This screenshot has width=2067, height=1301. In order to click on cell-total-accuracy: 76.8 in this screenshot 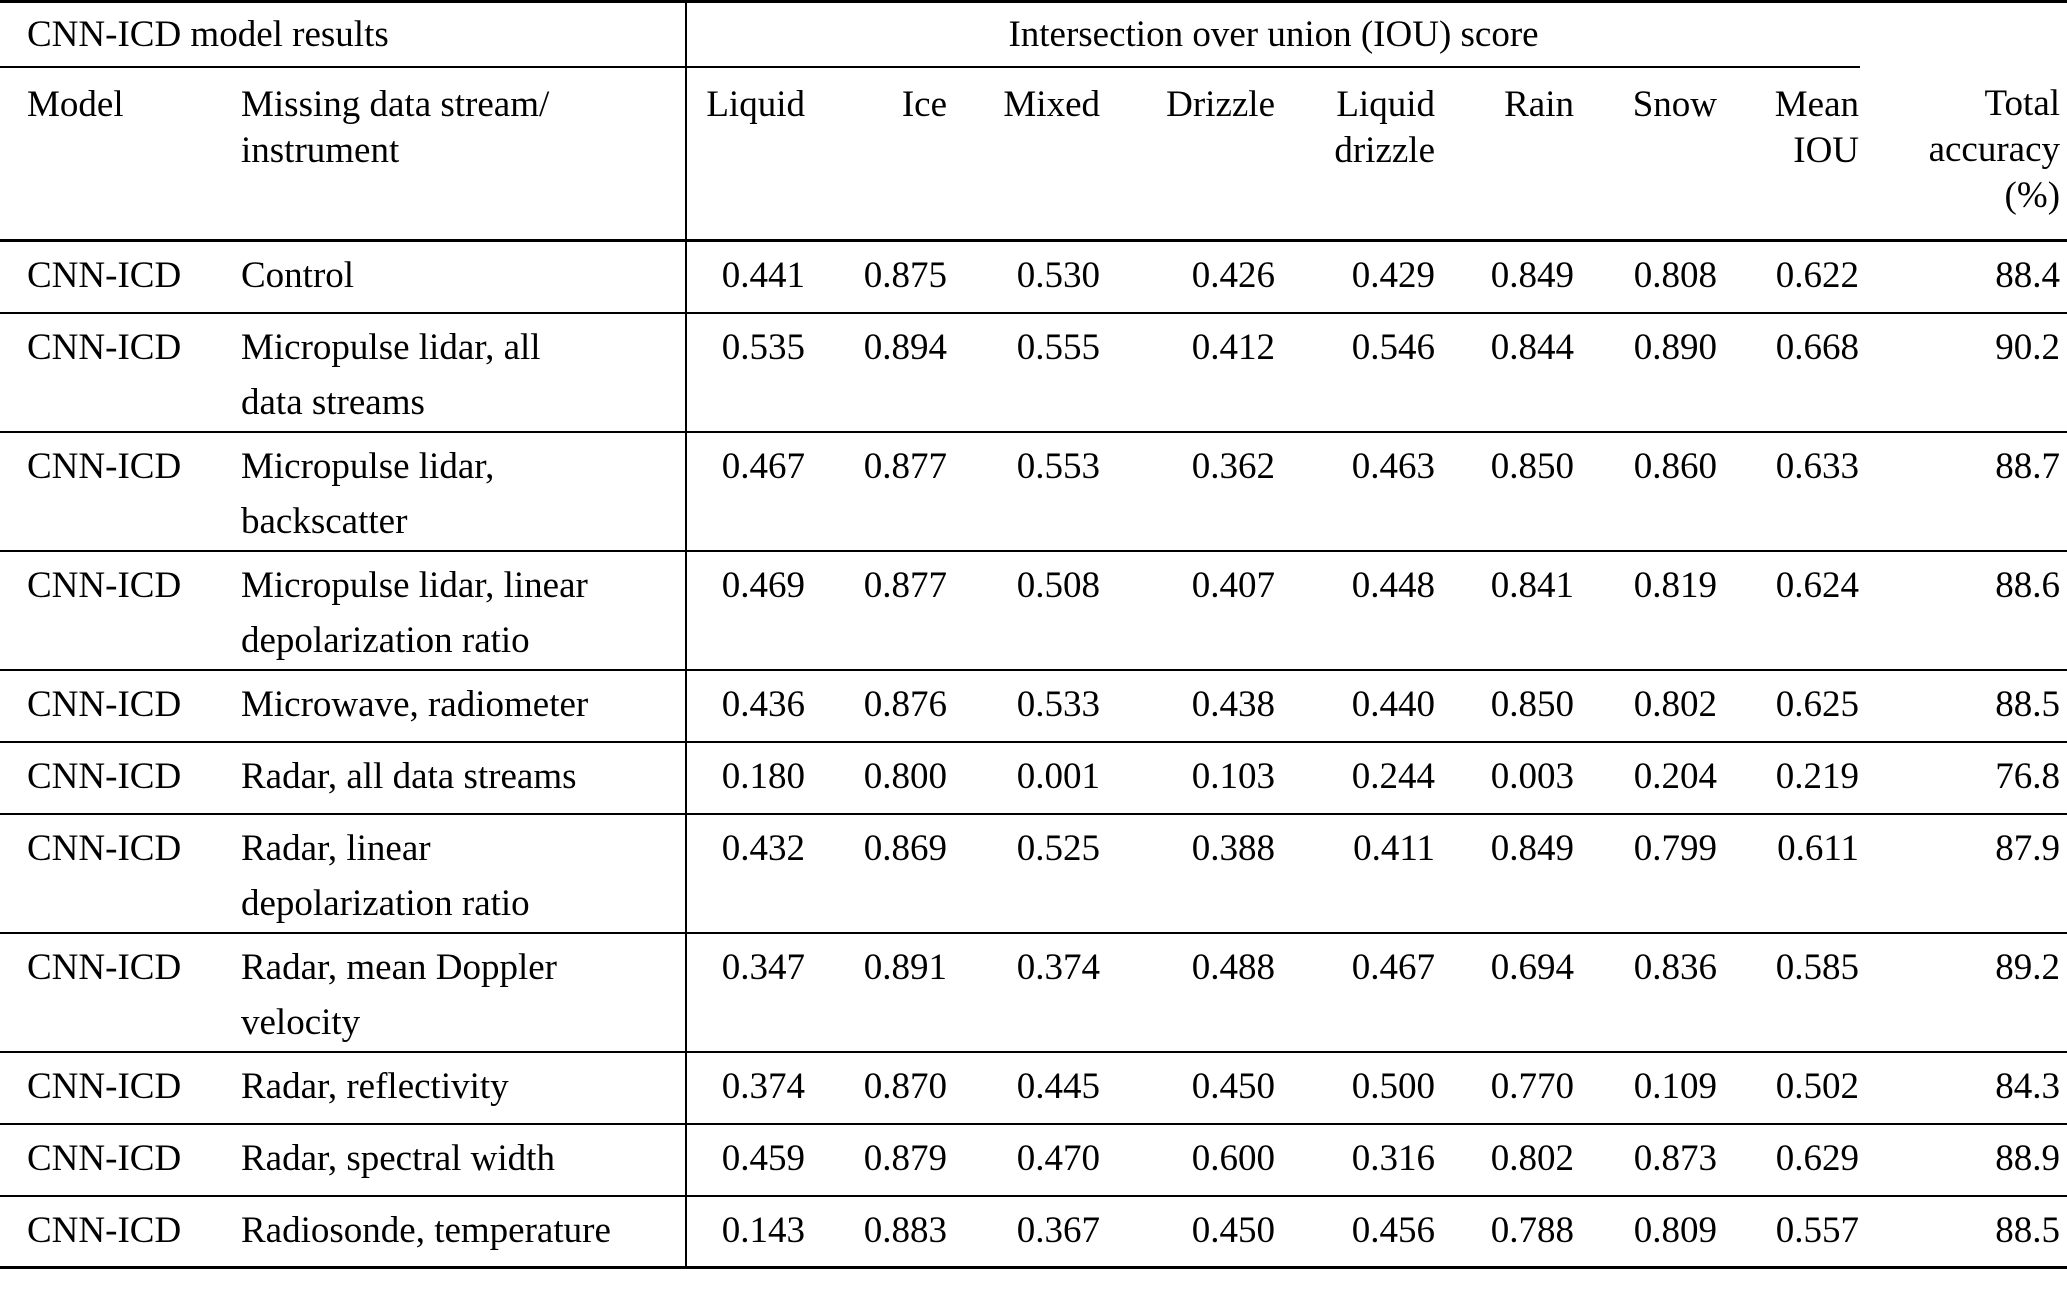, I will do `click(1963, 778)`.